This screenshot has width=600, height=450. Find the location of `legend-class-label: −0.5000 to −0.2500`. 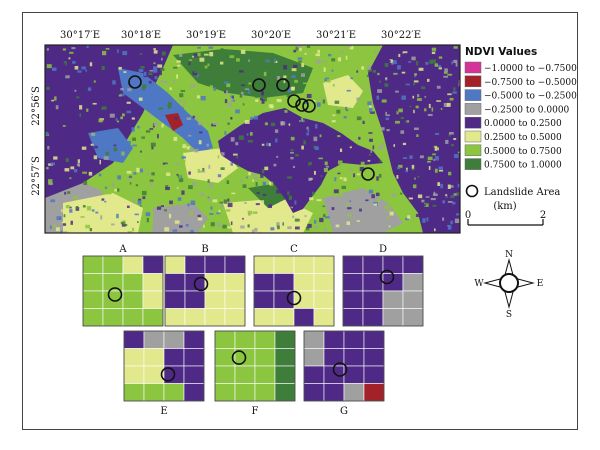

legend-class-label: −0.5000 to −0.2500 is located at coordinates (530, 97).